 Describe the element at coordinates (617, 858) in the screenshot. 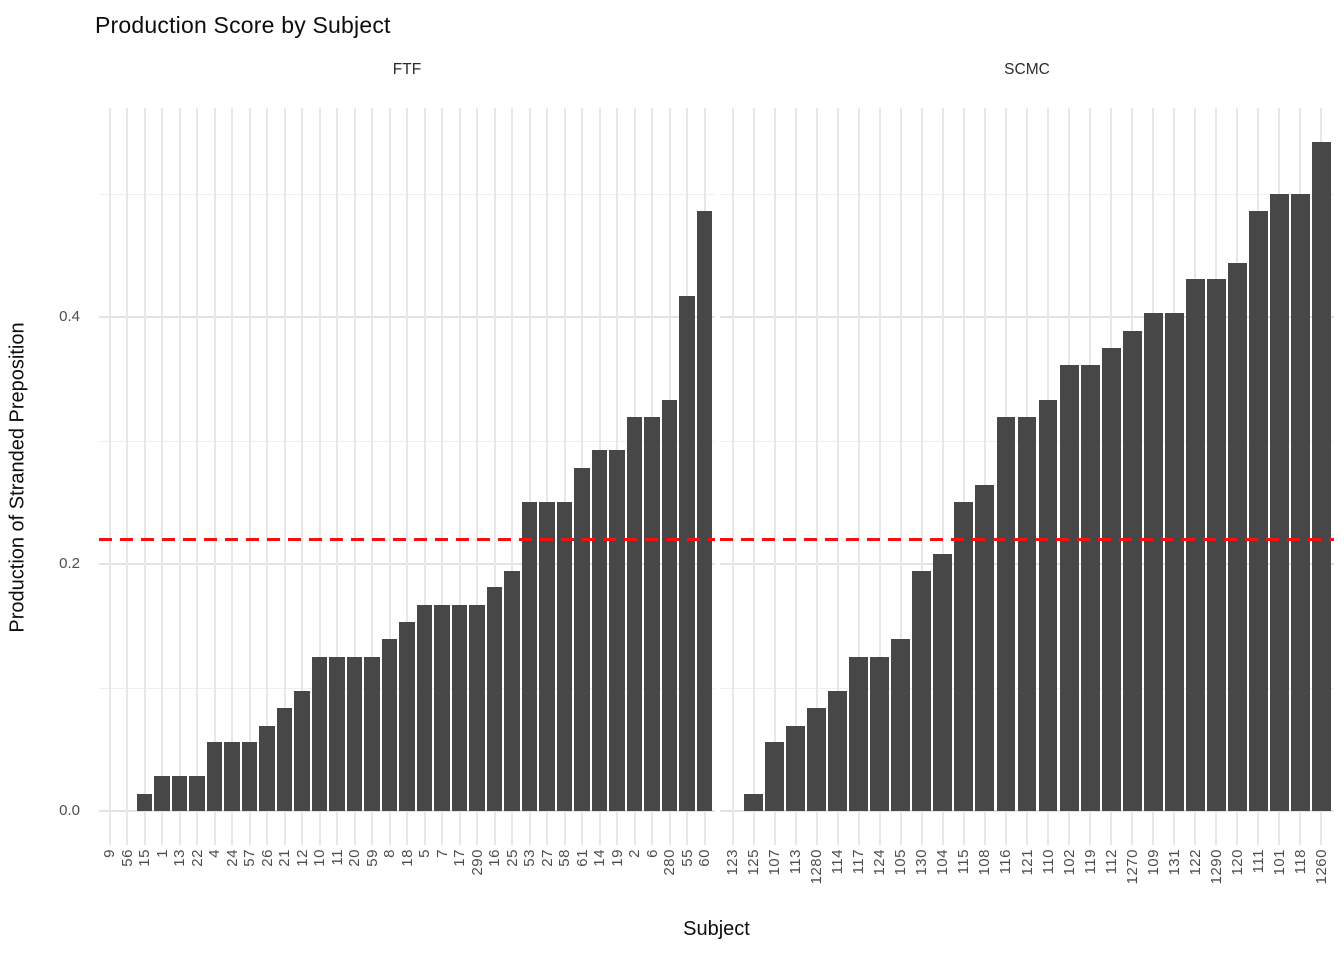

I see `x-tick-label: 19` at that location.